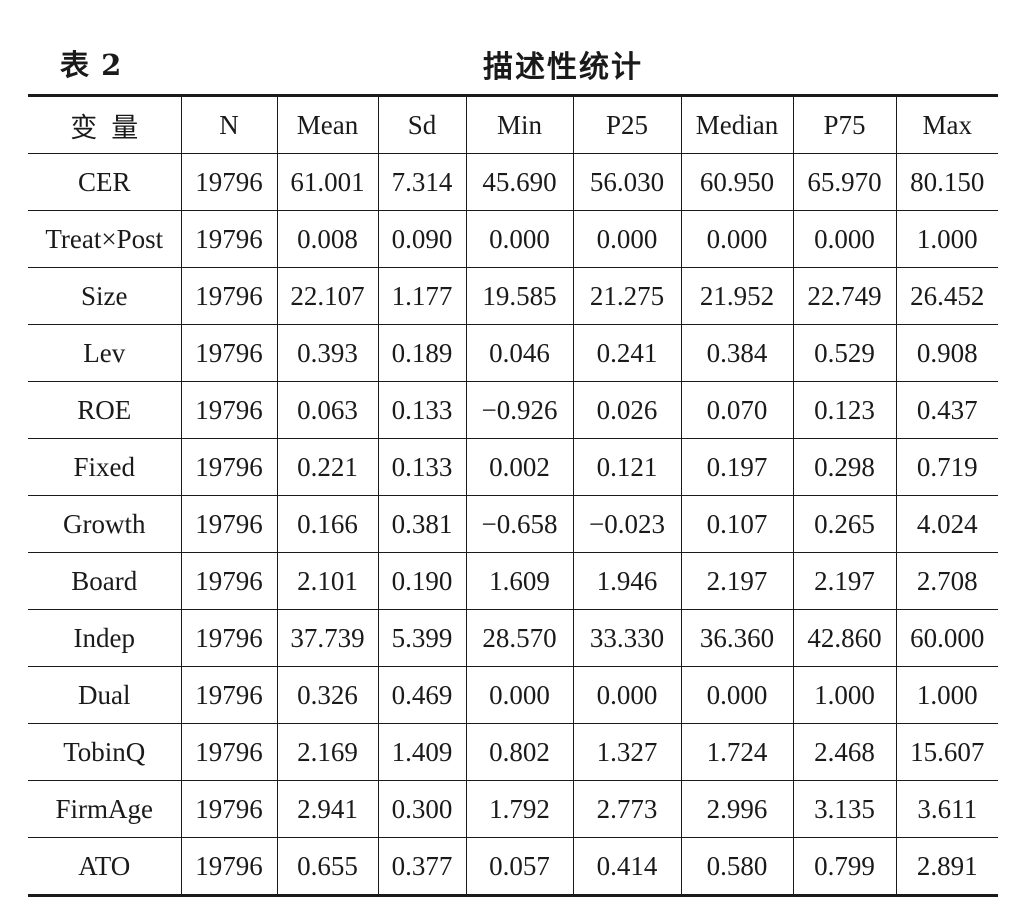 Image resolution: width=1025 pixels, height=916 pixels. I want to click on value-cell: 2.708, so click(947, 581).